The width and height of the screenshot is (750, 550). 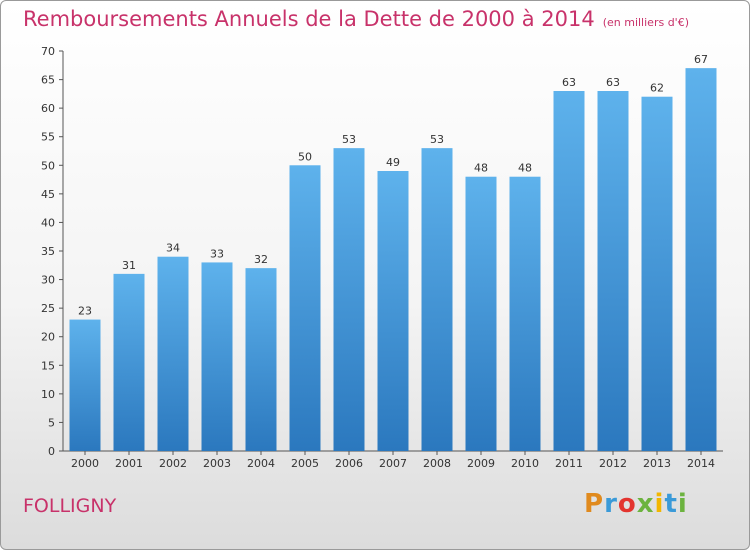 What do you see at coordinates (261, 259) in the screenshot?
I see `data-label: 32` at bounding box center [261, 259].